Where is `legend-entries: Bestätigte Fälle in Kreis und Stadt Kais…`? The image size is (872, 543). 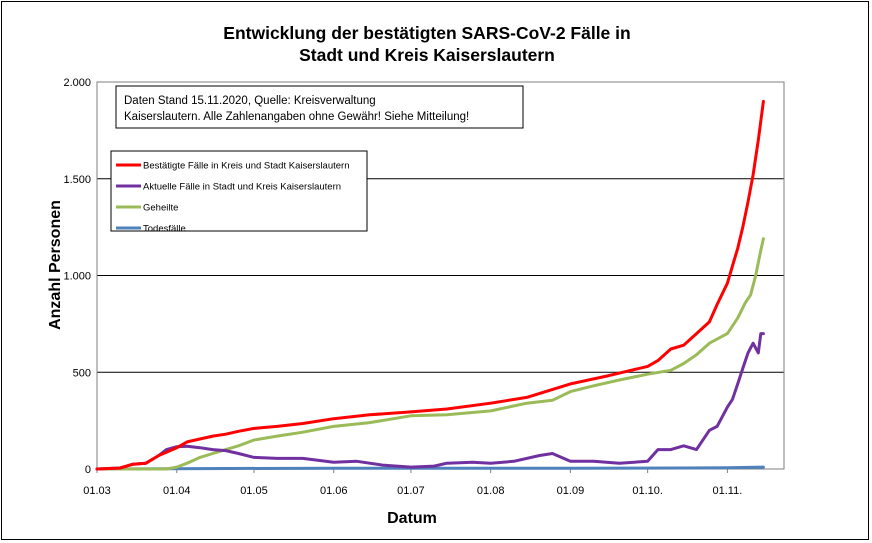
legend-entries: Bestätigte Fälle in Kreis und Stadt Kais… is located at coordinates (232, 198).